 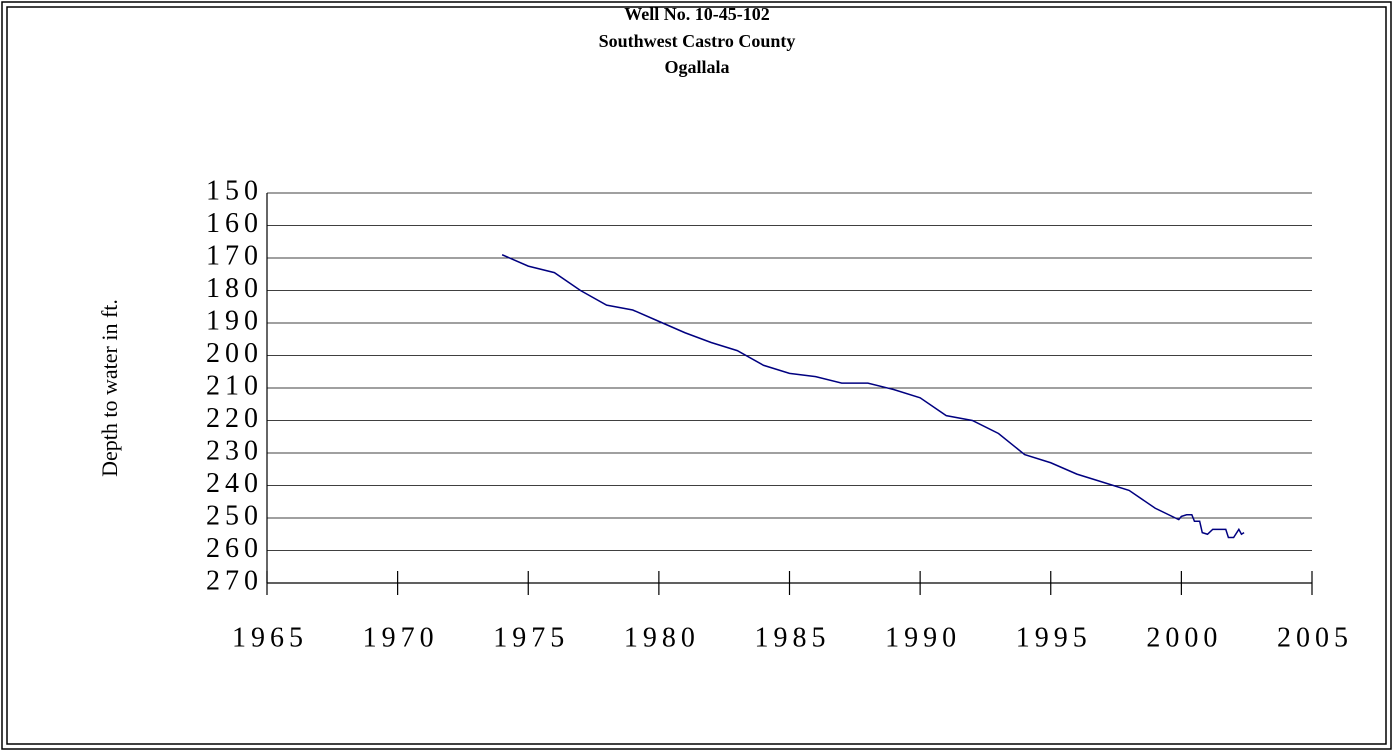 I want to click on x-tick-label: 1975, so click(x=531, y=637).